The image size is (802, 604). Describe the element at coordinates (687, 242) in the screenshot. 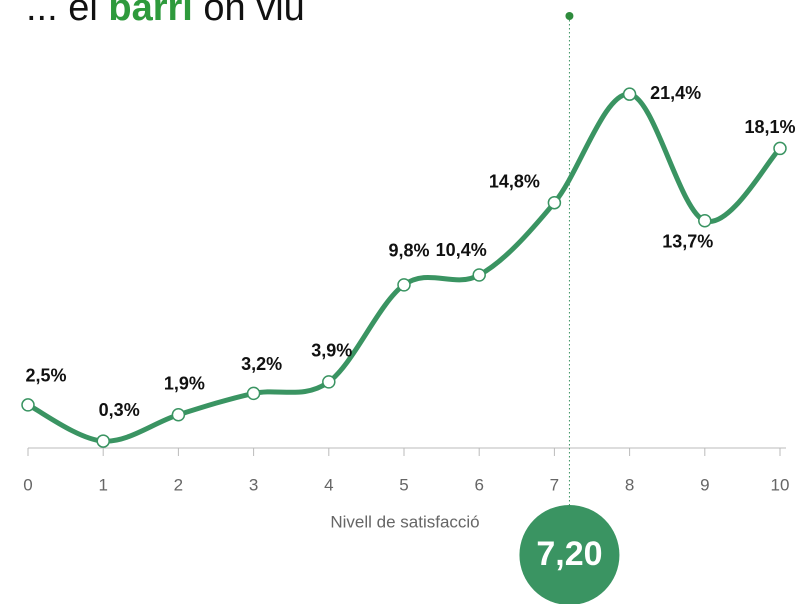

I see `data-label: 13,7%` at that location.